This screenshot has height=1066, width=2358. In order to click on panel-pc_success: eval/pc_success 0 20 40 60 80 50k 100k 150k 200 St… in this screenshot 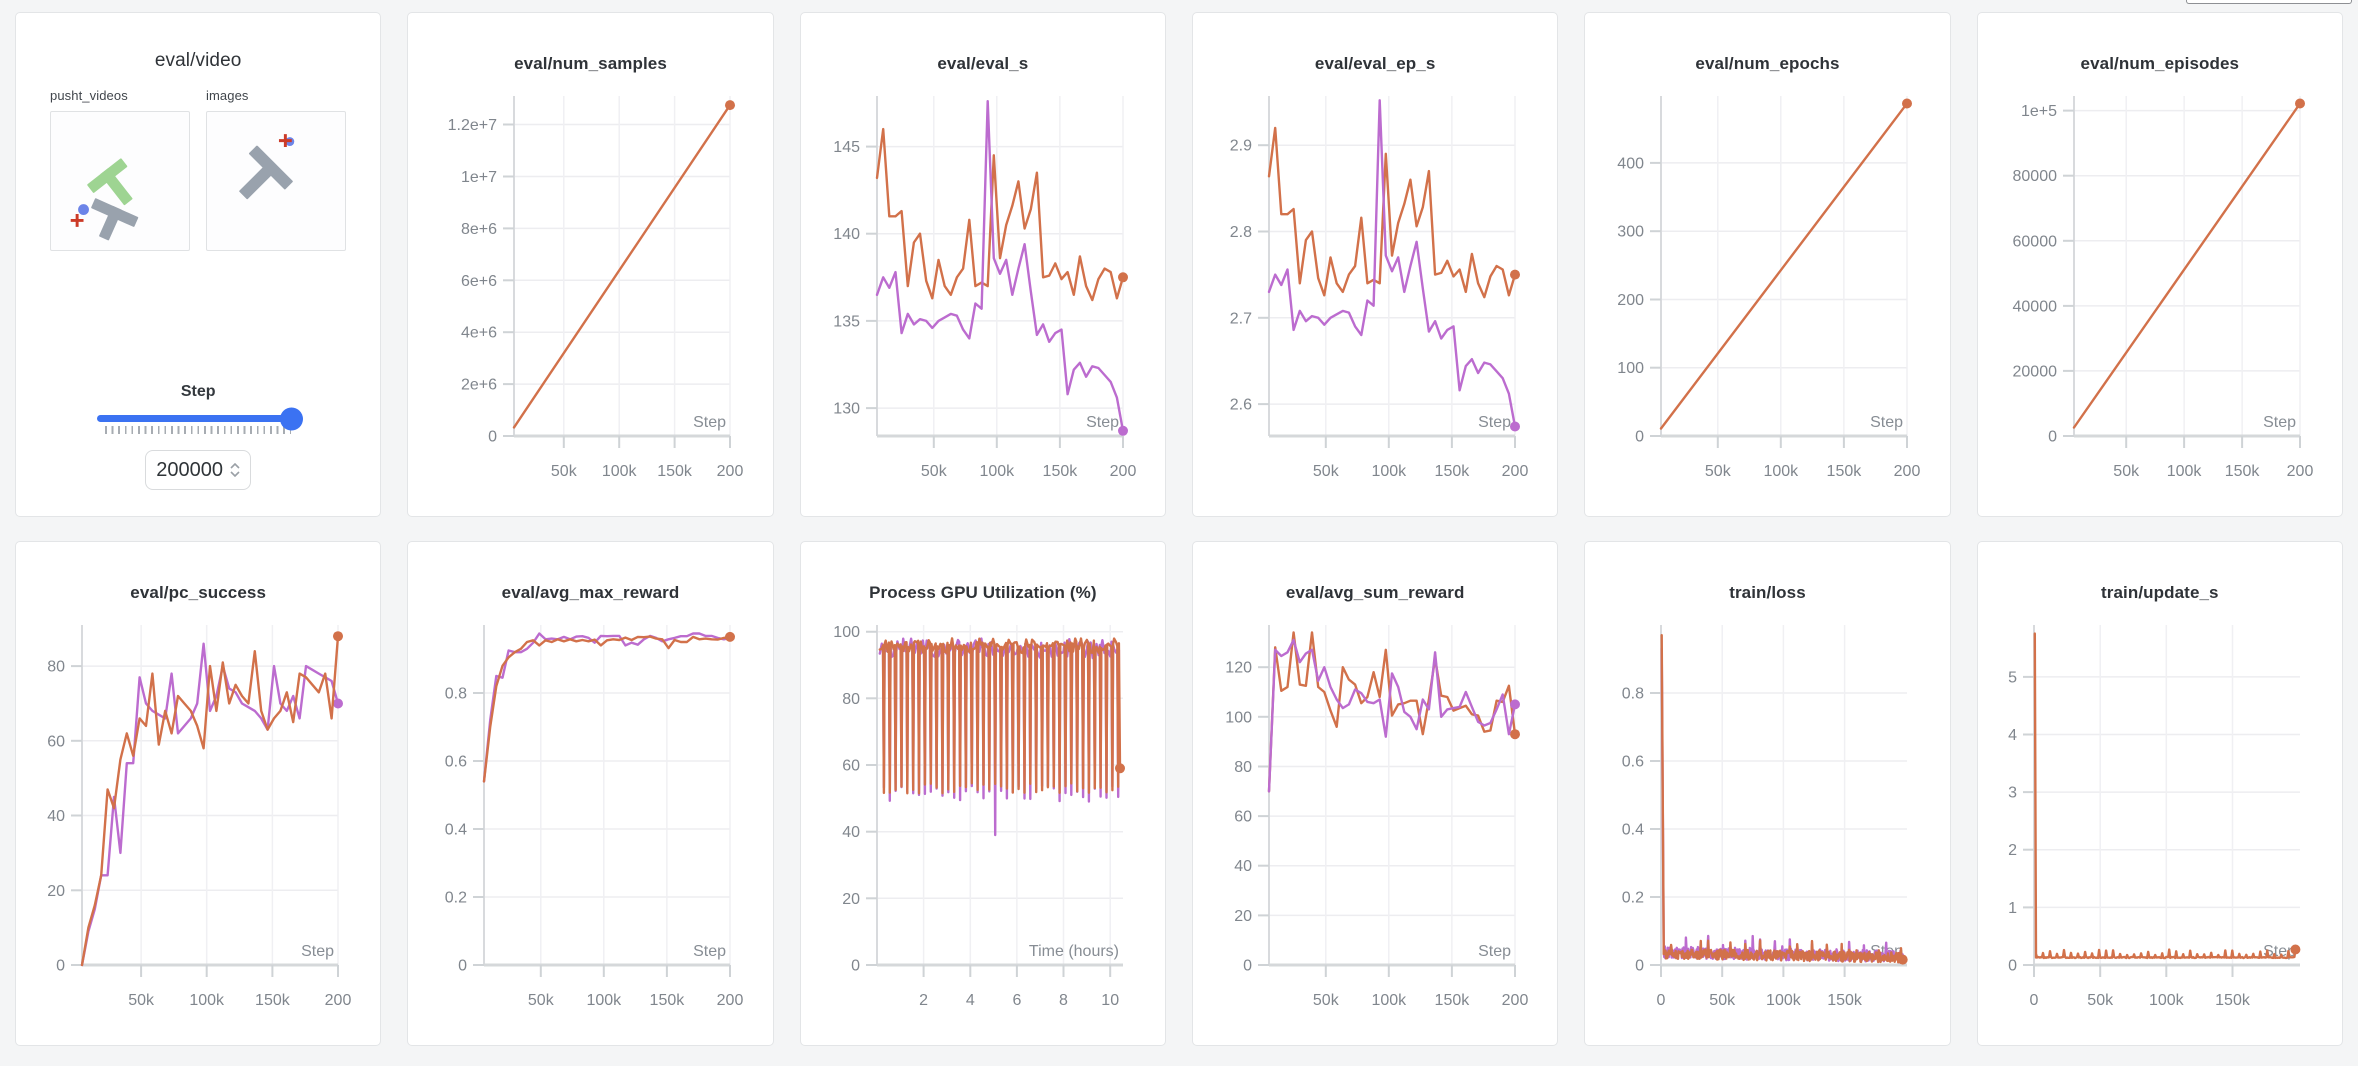, I will do `click(198, 793)`.